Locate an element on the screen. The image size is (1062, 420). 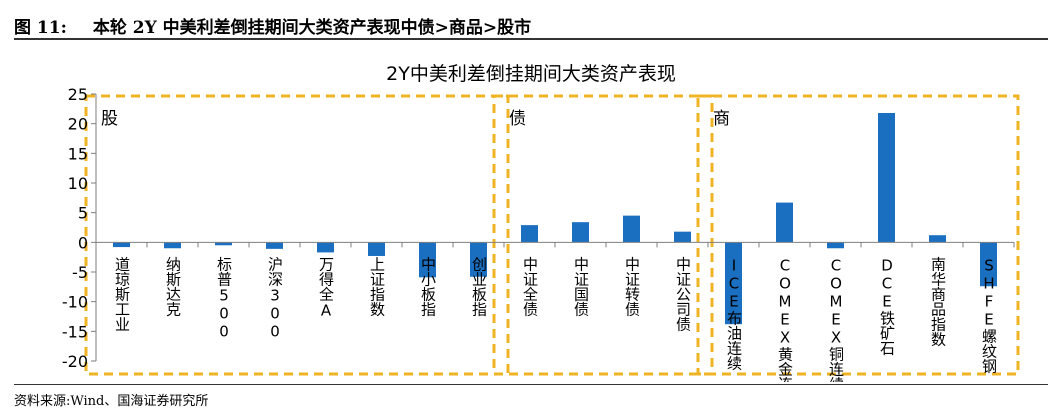
x-tick-label: 上证指数 is located at coordinates (377, 286).